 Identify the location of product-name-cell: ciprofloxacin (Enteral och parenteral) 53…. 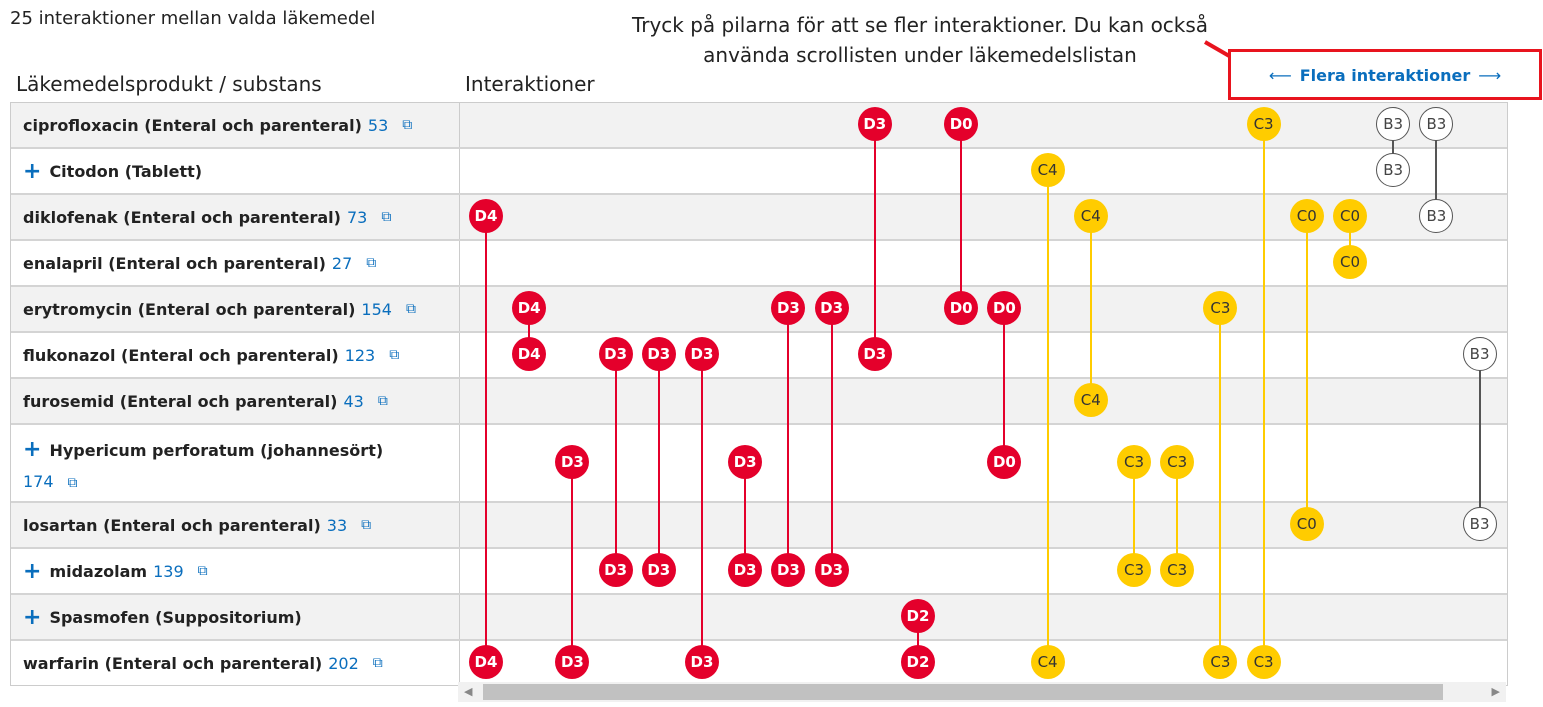
(235, 125).